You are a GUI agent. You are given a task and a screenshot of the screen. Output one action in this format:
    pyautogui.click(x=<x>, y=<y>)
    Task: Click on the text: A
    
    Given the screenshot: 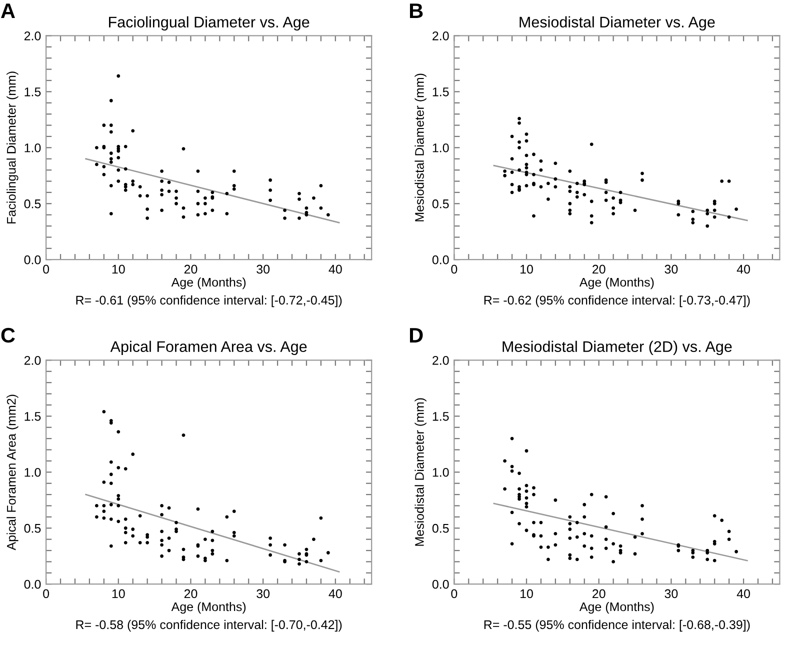 What is the action you would take?
    pyautogui.click(x=7, y=11)
    